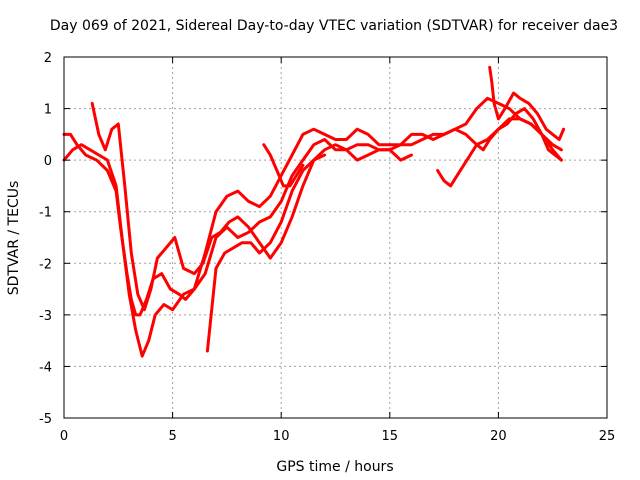  I want to click on x-tick-label: 25, so click(607, 436).